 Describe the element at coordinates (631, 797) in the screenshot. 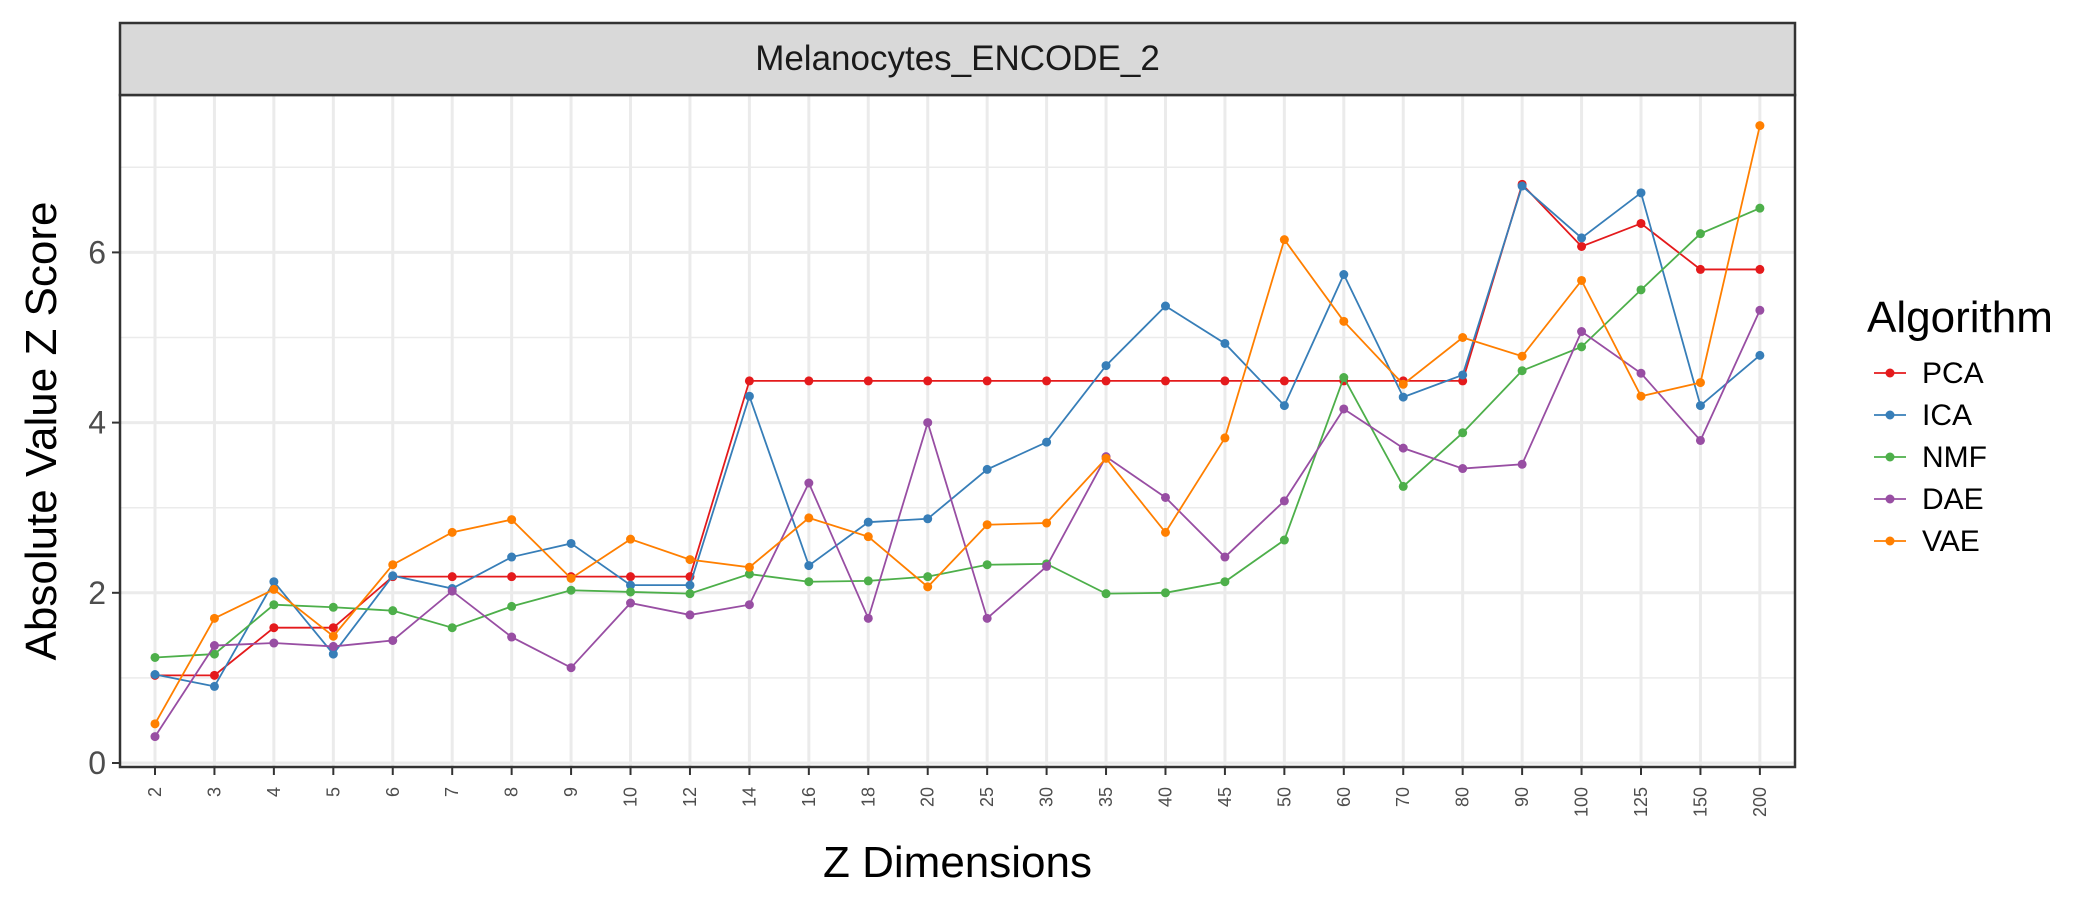

I see `x-tick-label: 10` at that location.